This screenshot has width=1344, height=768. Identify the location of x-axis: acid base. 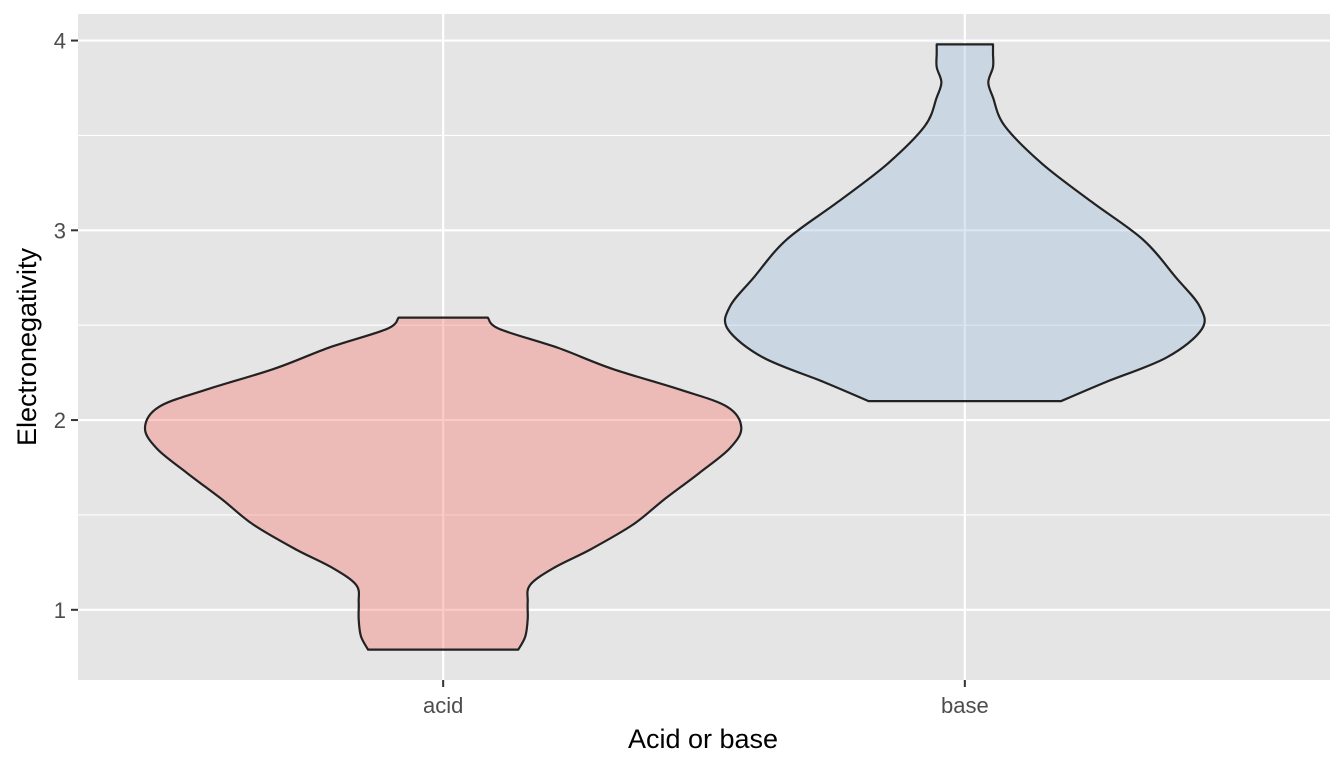
(706, 699).